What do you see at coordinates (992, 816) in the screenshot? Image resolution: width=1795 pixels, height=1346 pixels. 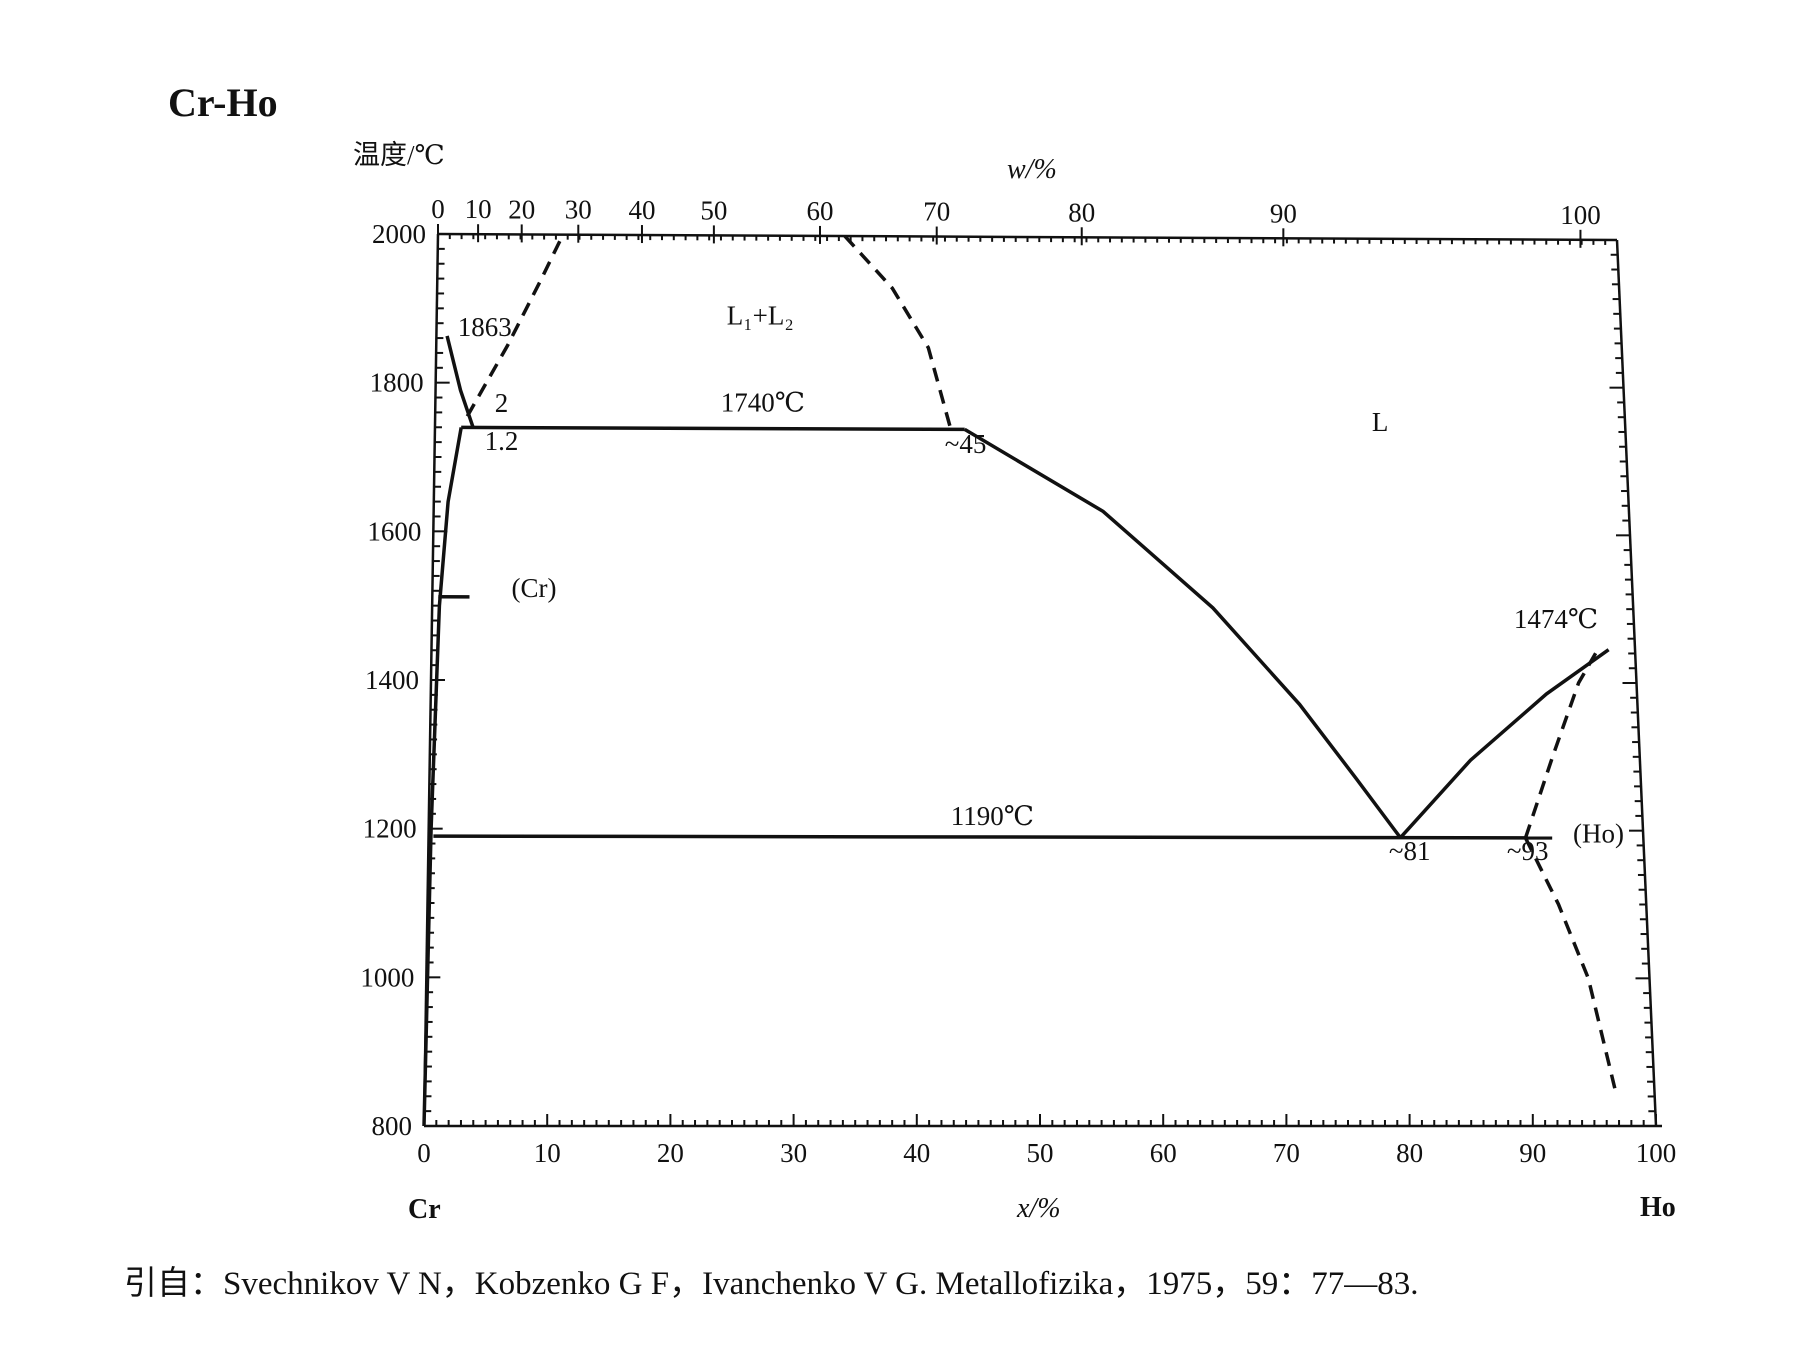 I see `annotation-label: 1190℃` at bounding box center [992, 816].